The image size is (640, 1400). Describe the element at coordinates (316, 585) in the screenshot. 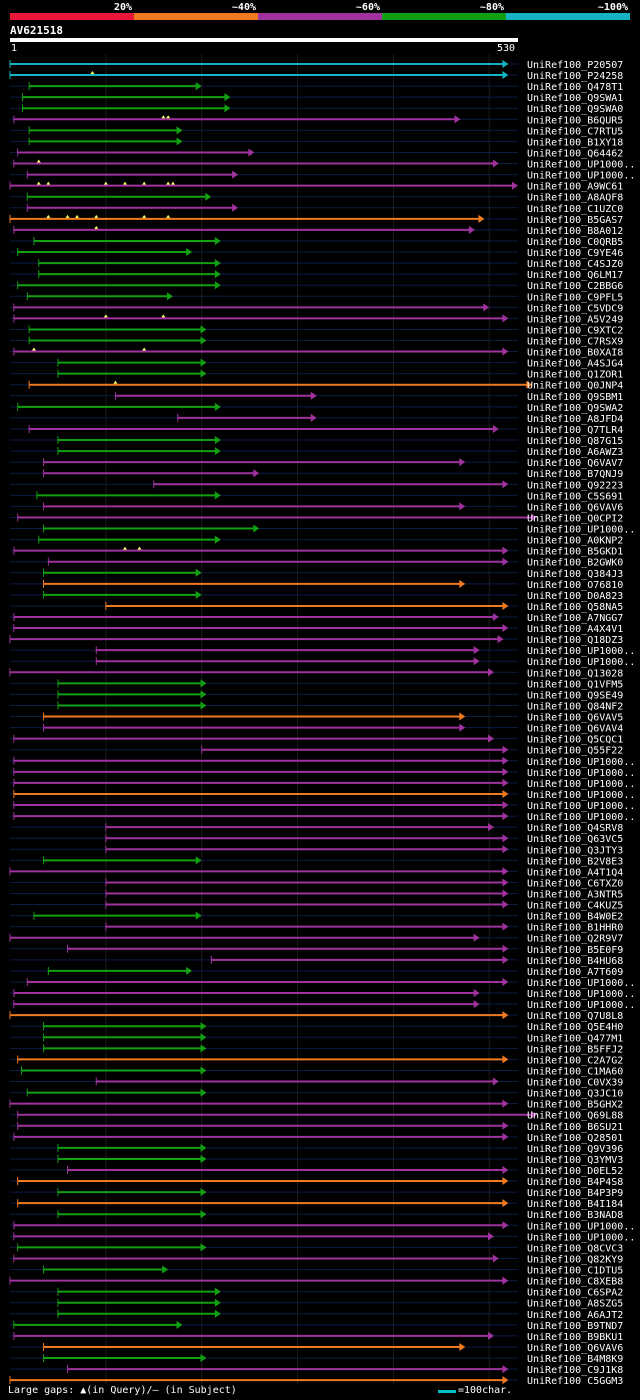

I see `hit-row: UniRef100_O76810` at that location.